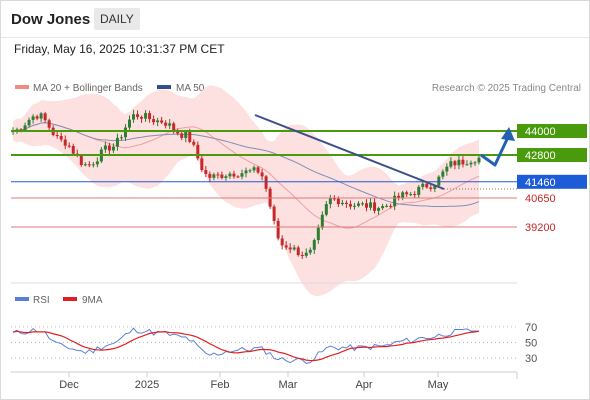  What do you see at coordinates (264, 381) in the screenshot?
I see `time-axis: Dec 2025 Feb Mar Apr May` at bounding box center [264, 381].